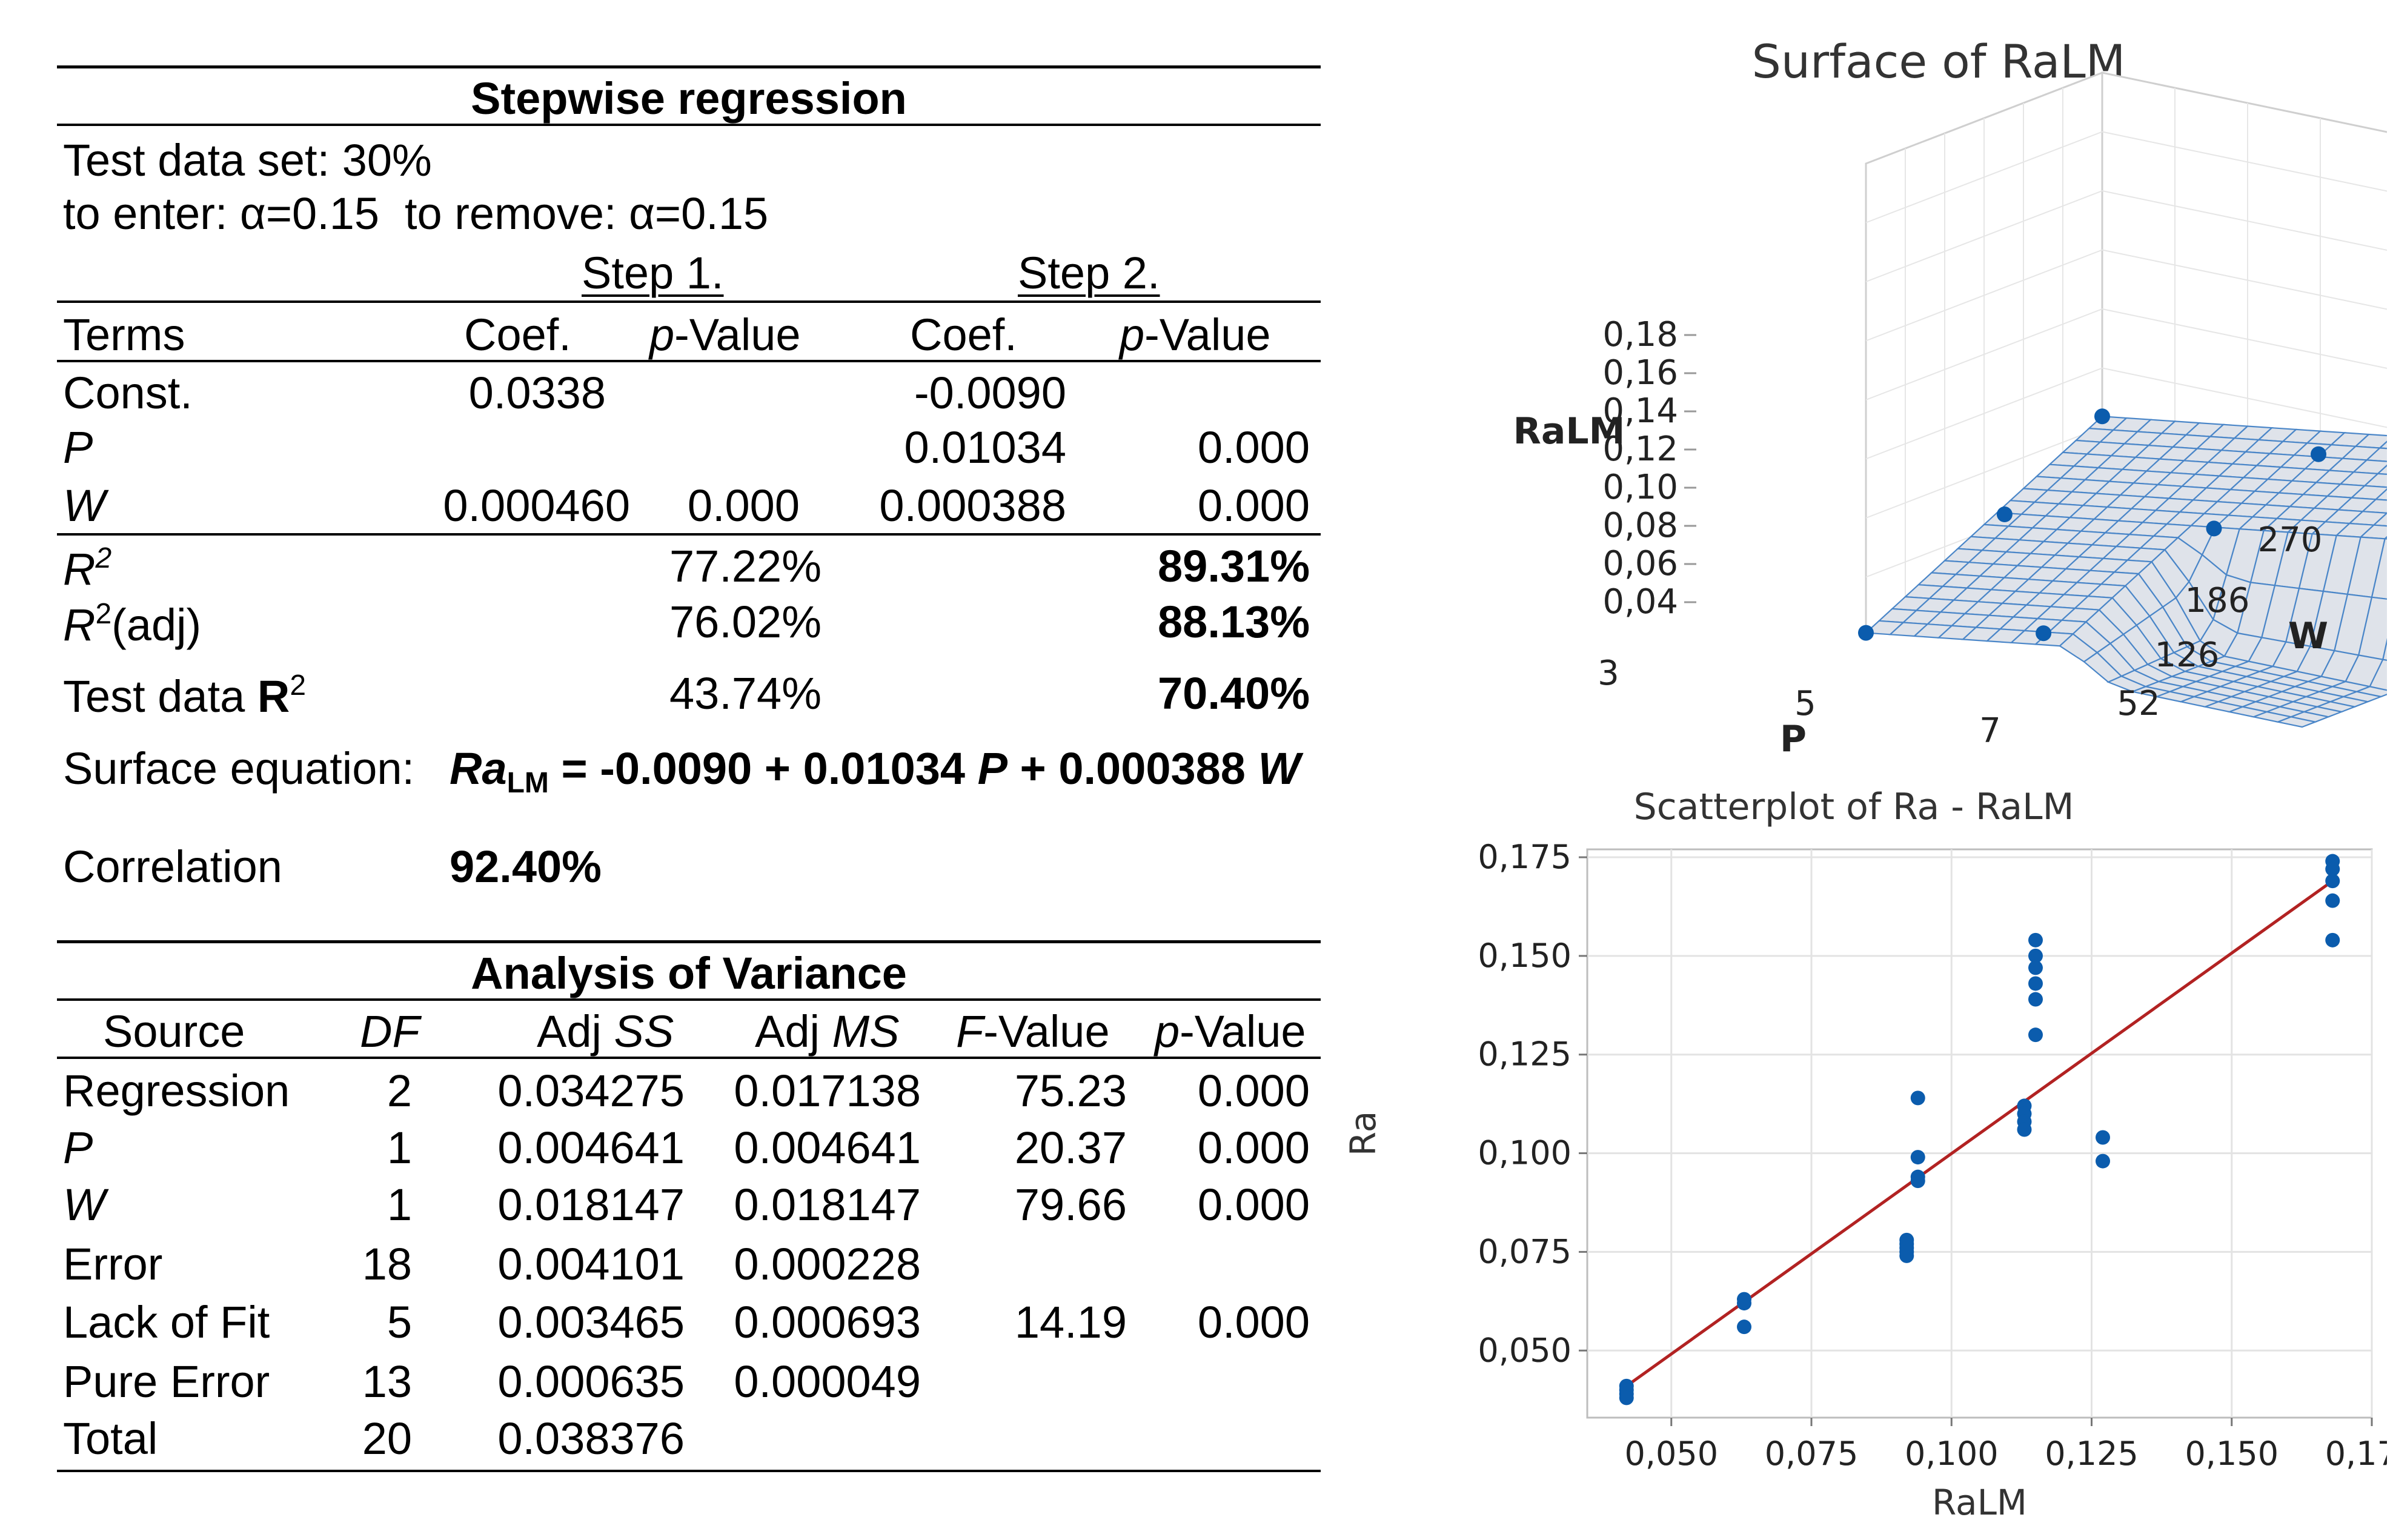 The height and width of the screenshot is (1540, 2393). What do you see at coordinates (222, 214) in the screenshot?
I see `alpha-enter-text: to enter: α=0.15` at bounding box center [222, 214].